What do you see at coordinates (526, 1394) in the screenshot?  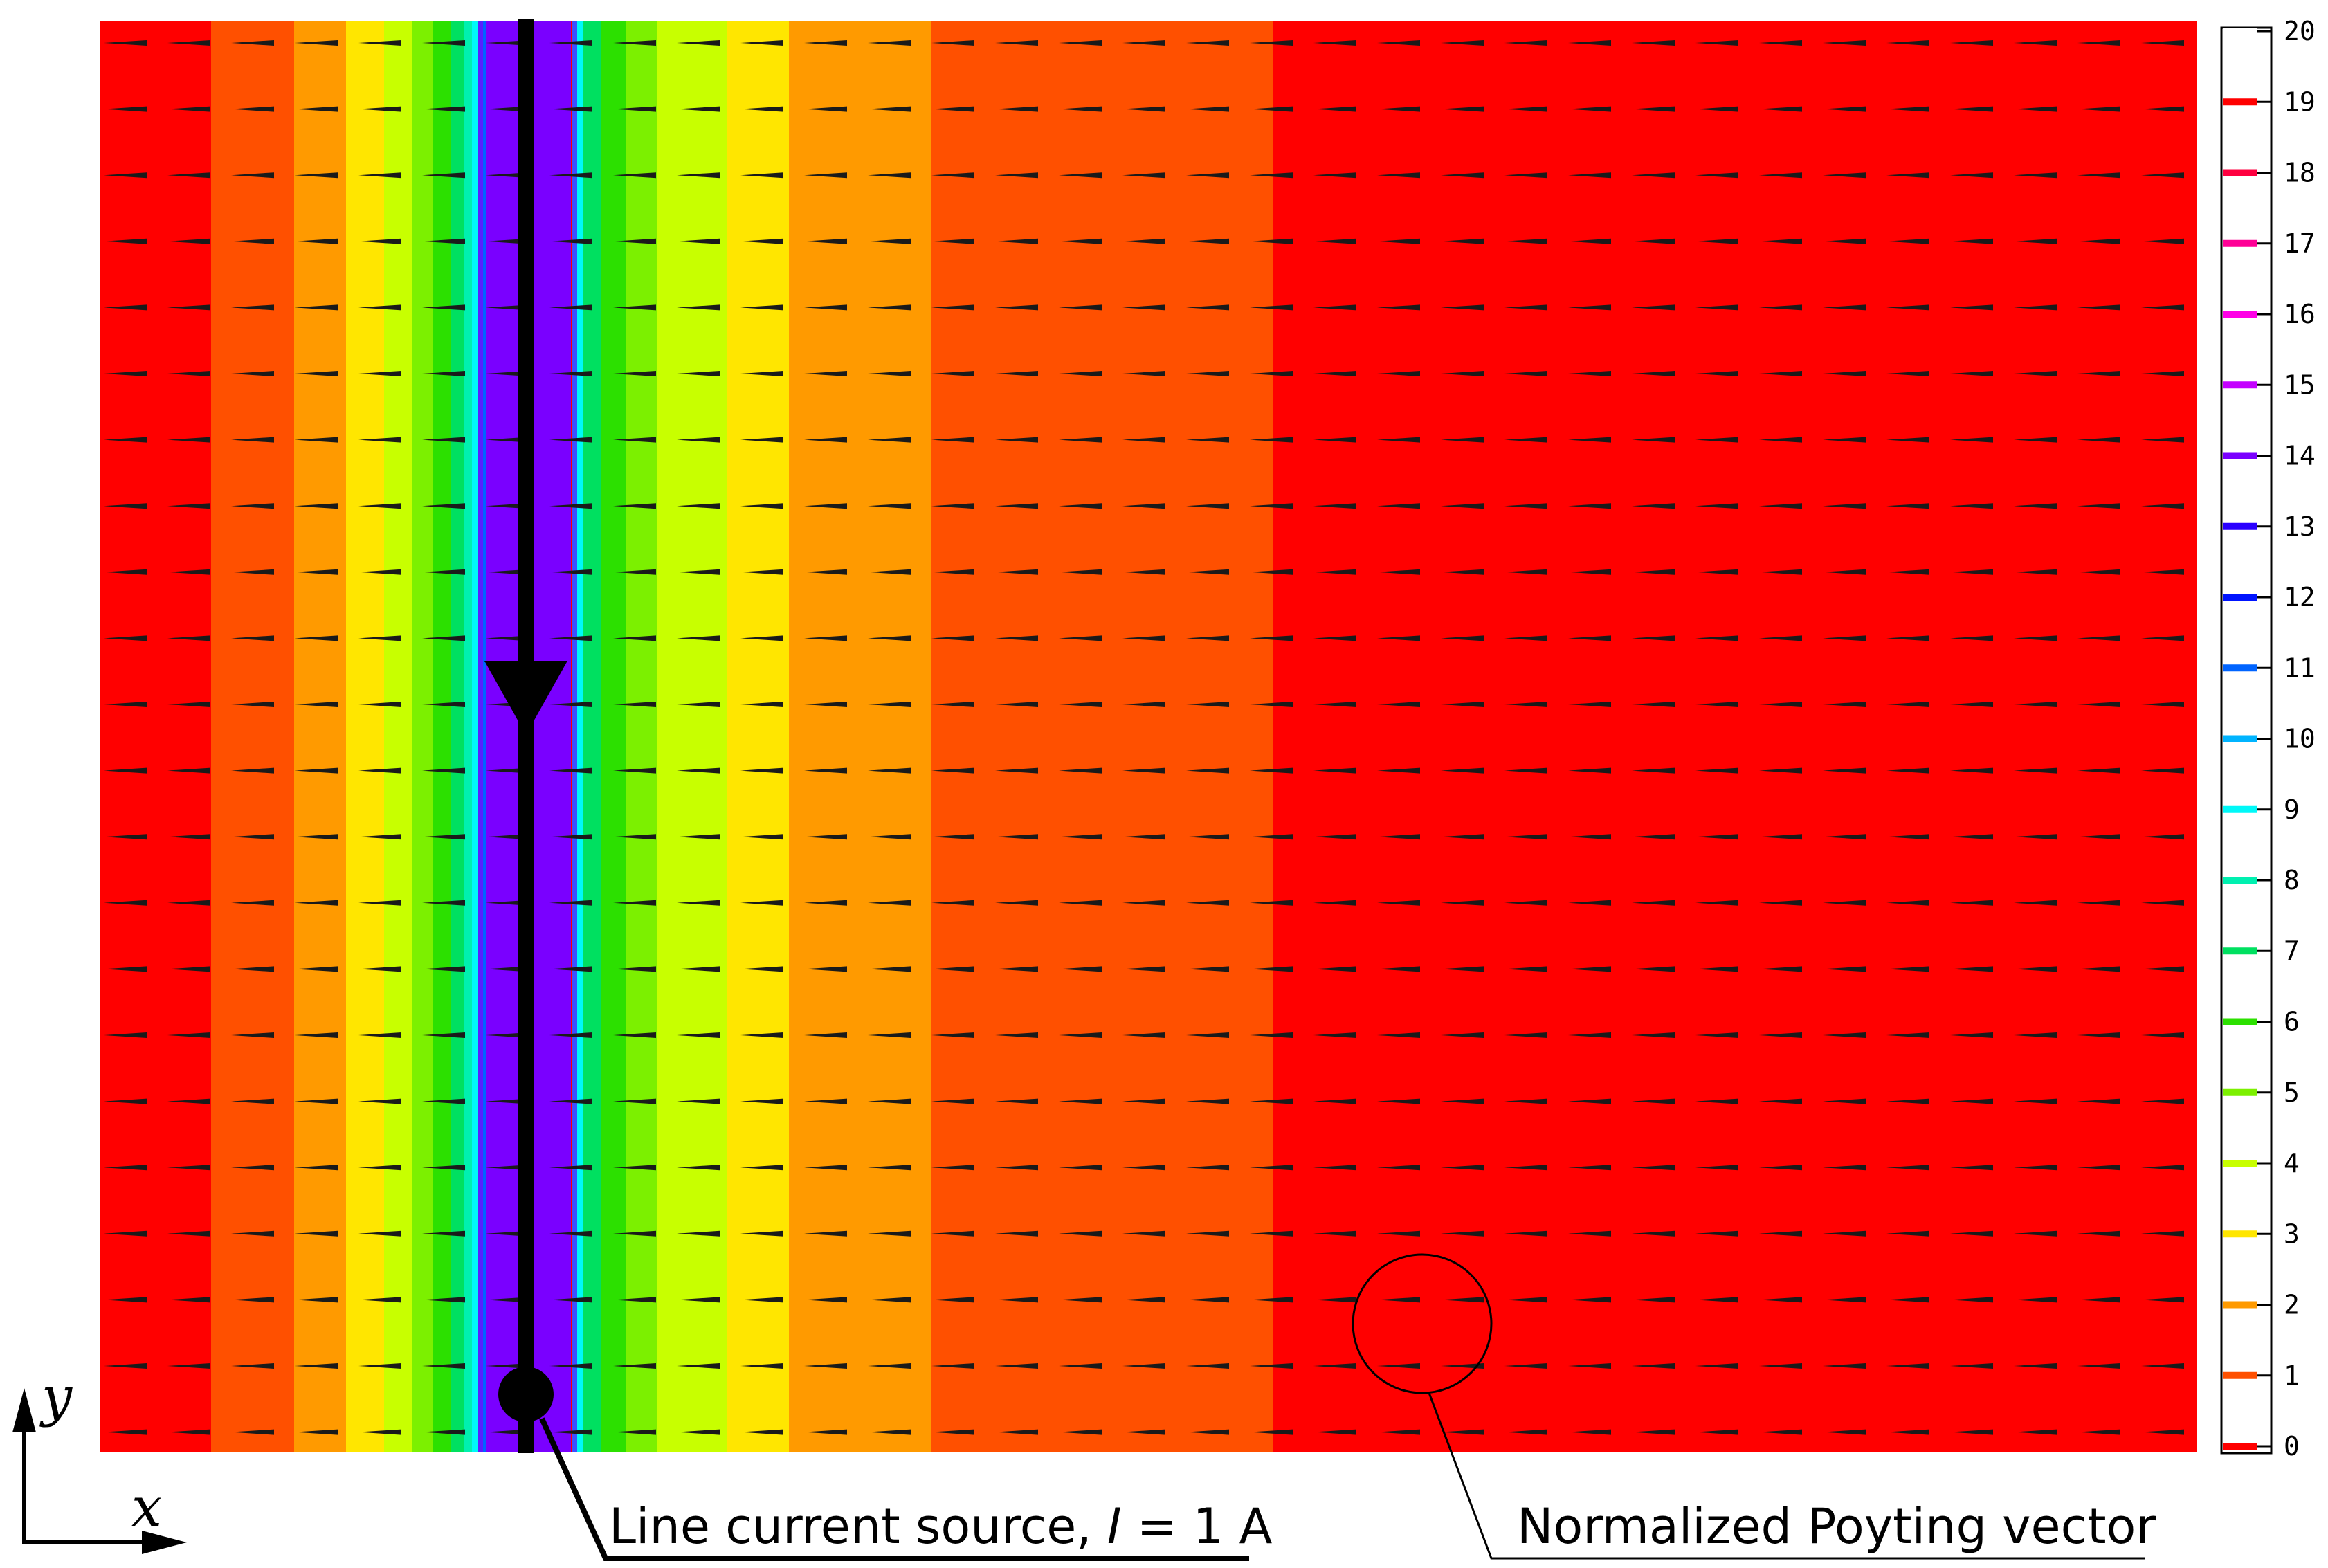 I see `line-source-dot` at bounding box center [526, 1394].